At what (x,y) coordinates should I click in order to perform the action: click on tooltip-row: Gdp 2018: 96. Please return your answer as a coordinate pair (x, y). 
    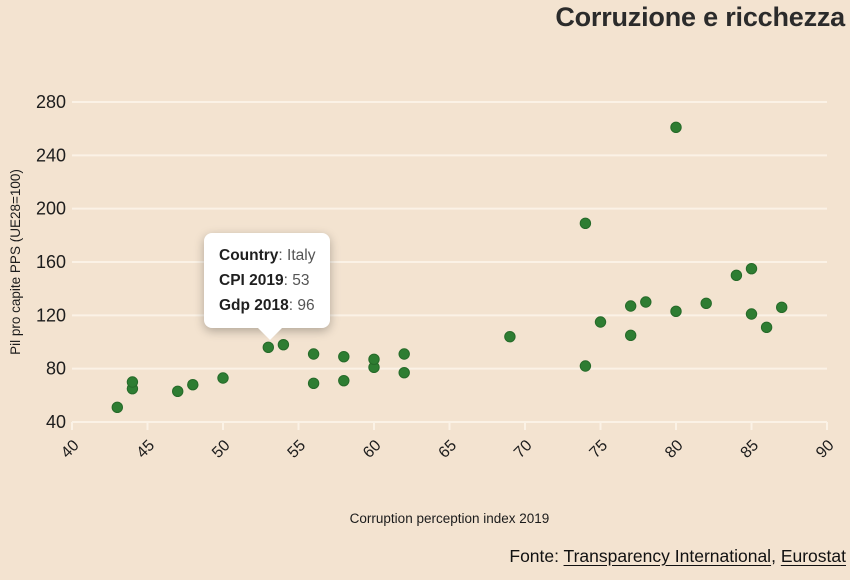
    Looking at the image, I should click on (267, 305).